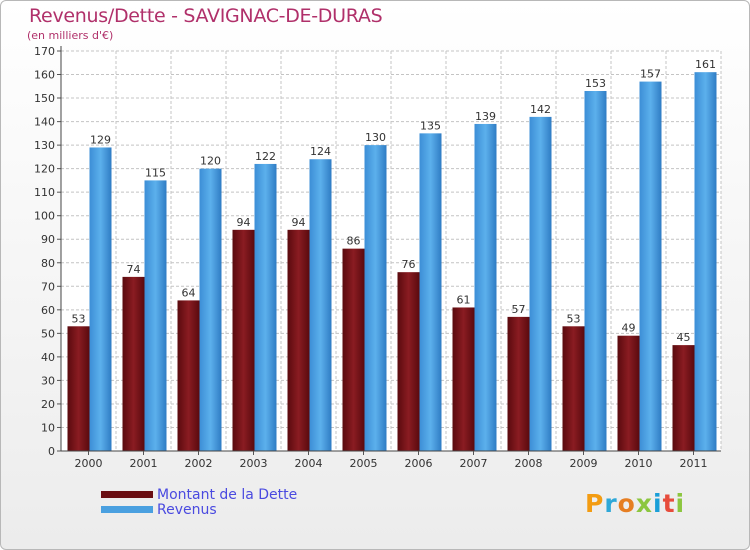 The height and width of the screenshot is (550, 750). What do you see at coordinates (48, 286) in the screenshot?
I see `y-tick-label: 70` at bounding box center [48, 286].